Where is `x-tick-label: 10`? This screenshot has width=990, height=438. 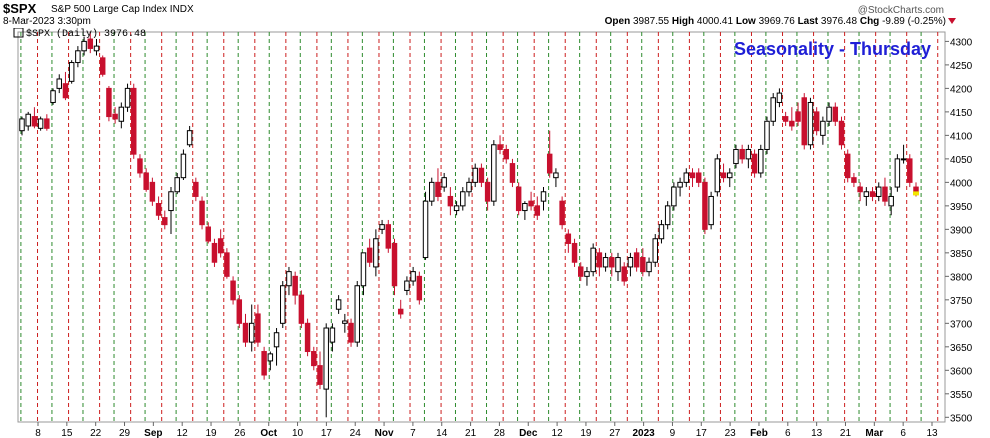
x-tick-label: 10 is located at coordinates (298, 433).